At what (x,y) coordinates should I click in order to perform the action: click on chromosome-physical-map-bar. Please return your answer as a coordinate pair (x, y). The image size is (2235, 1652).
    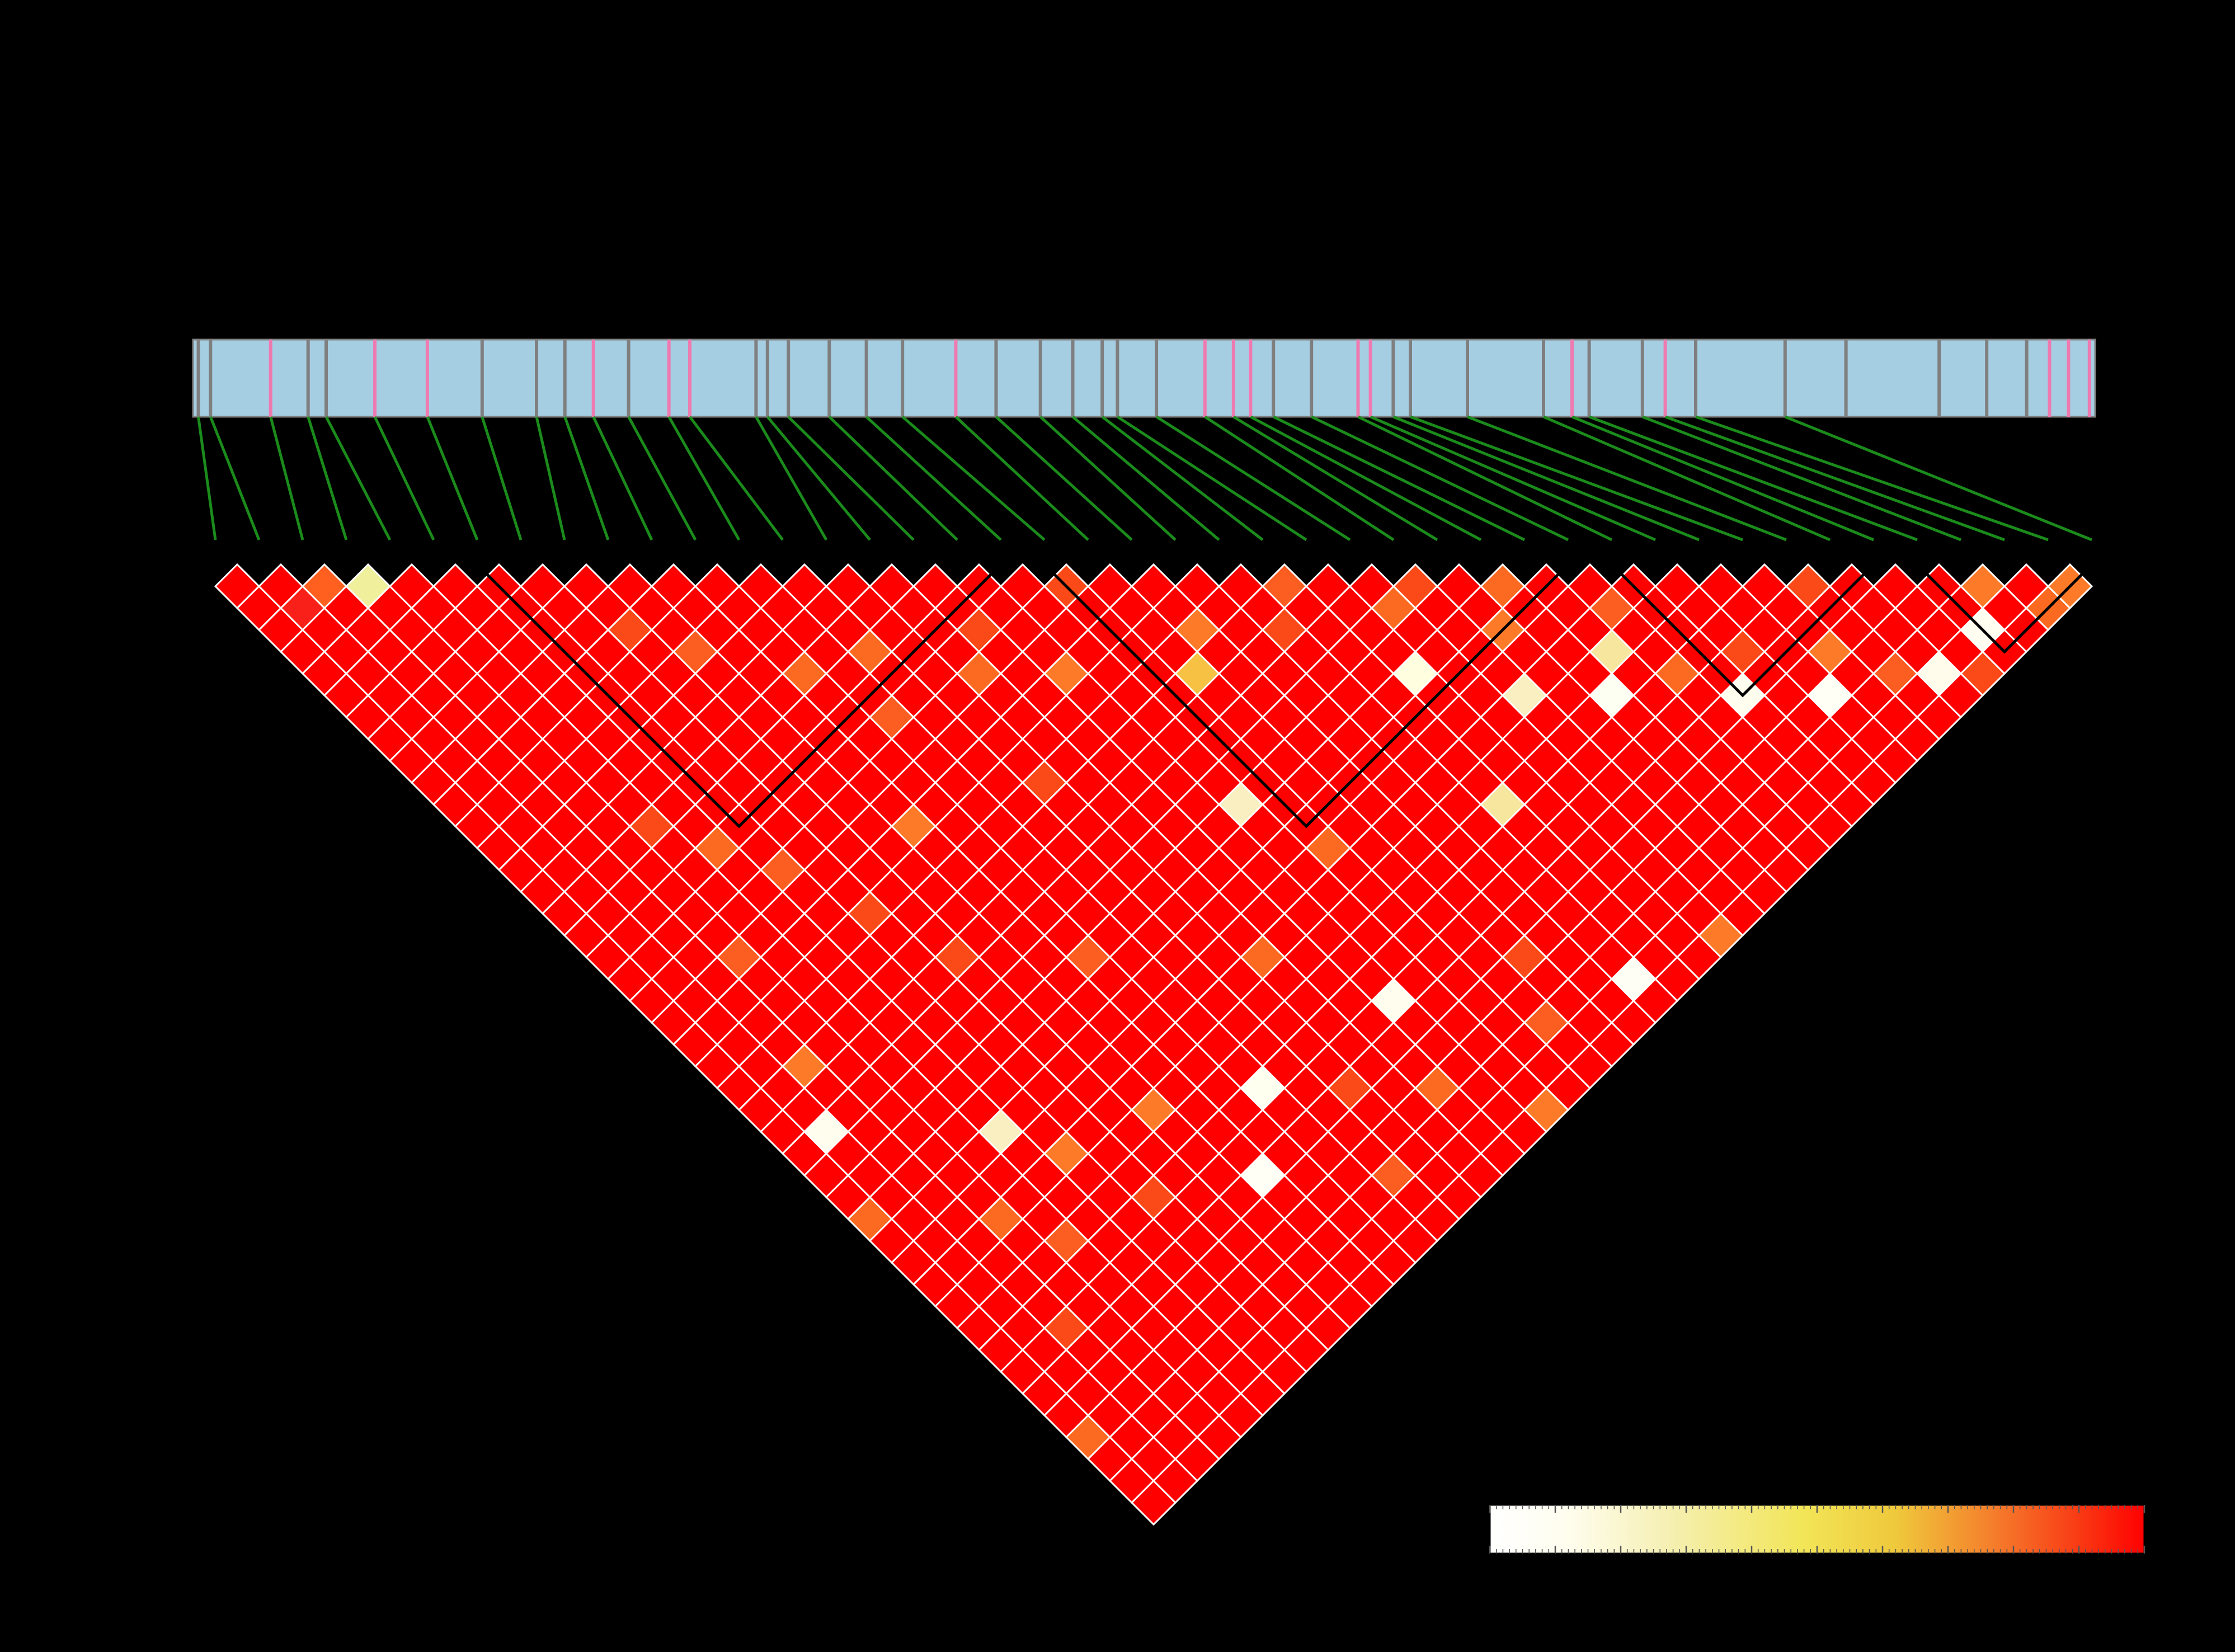
    Looking at the image, I should click on (1144, 378).